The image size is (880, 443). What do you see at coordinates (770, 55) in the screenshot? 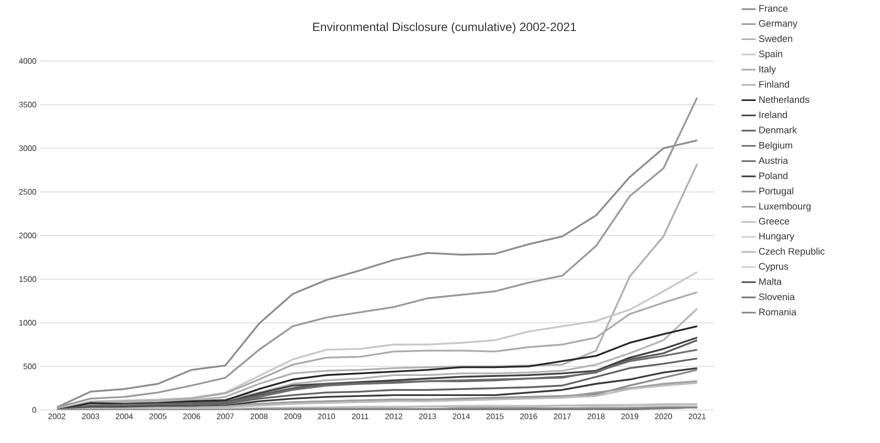
I see `legend-label: Spain` at bounding box center [770, 55].